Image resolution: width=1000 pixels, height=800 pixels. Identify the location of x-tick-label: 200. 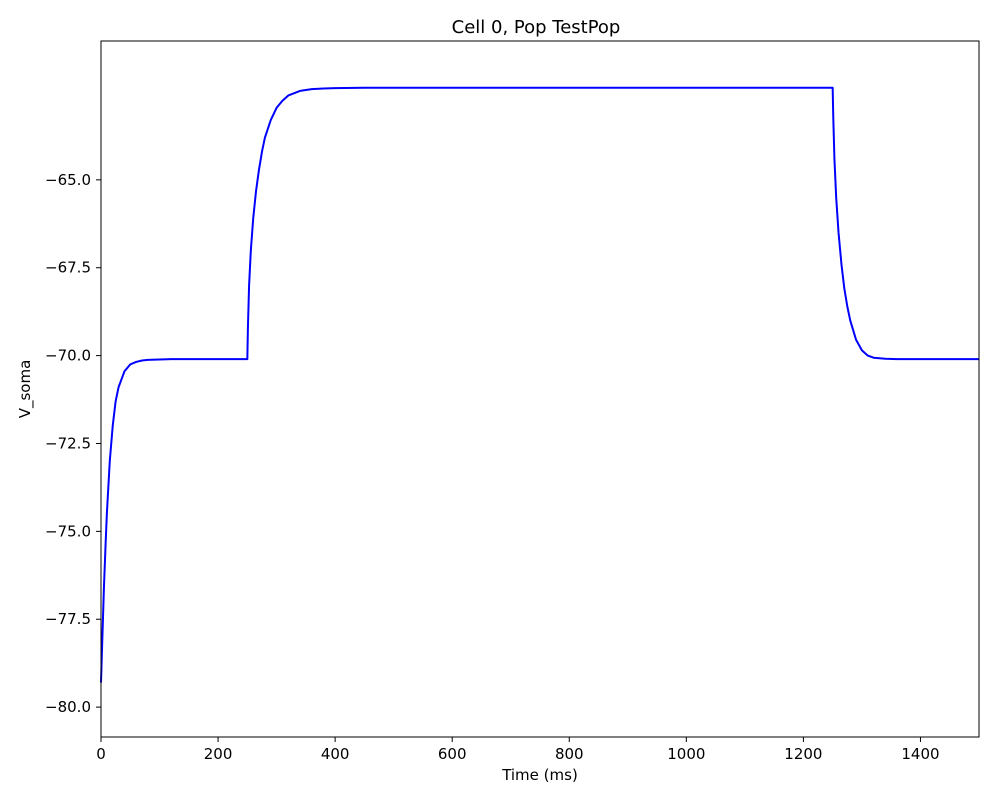
(218, 754).